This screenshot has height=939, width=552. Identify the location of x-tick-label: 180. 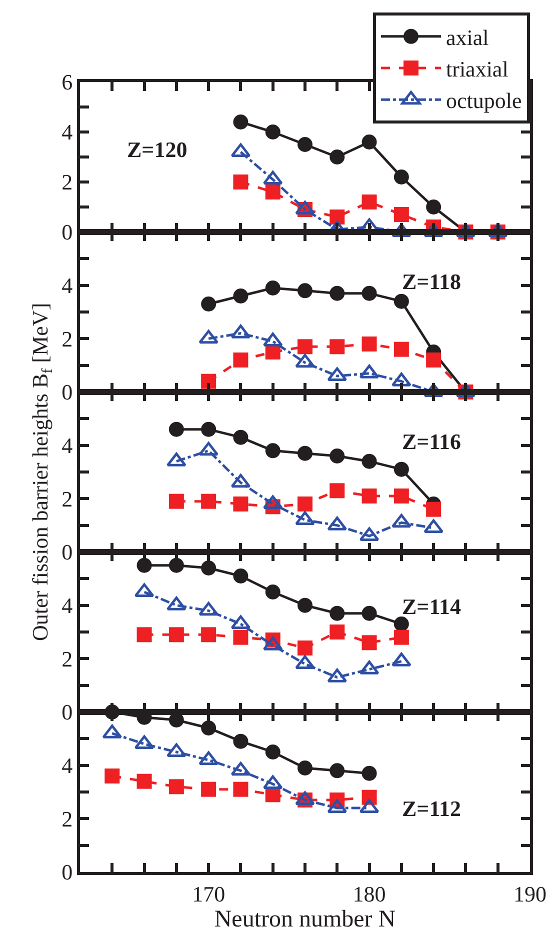
(369, 893).